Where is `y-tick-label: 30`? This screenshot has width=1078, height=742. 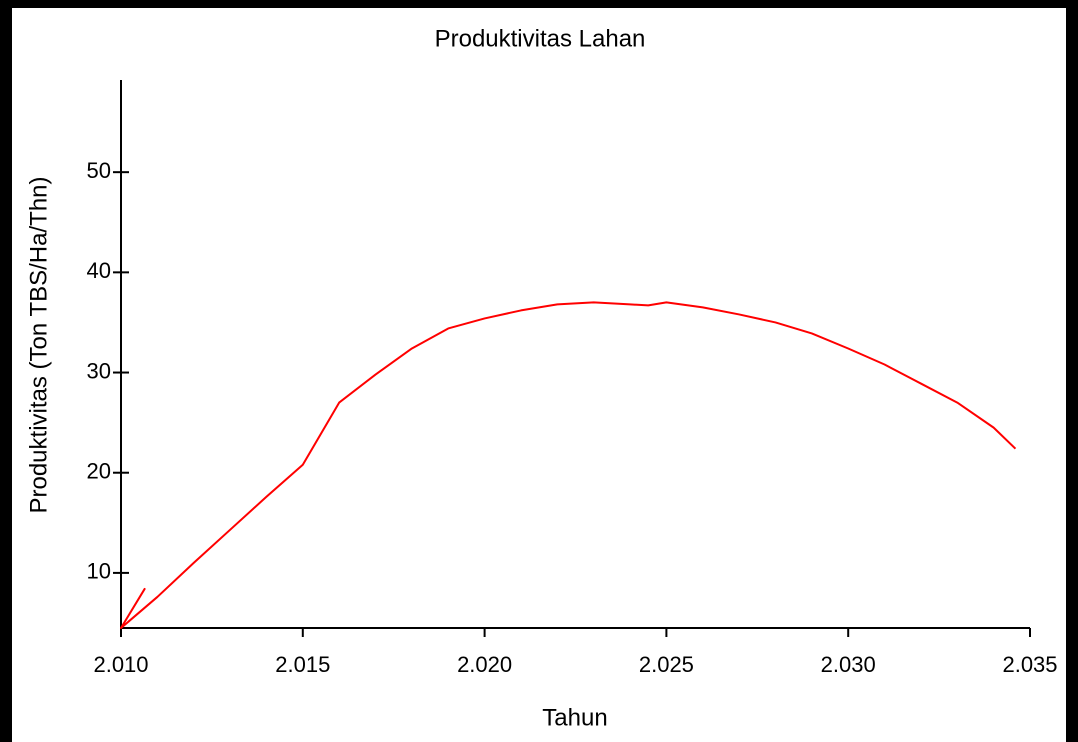 y-tick-label: 30 is located at coordinates (99, 370).